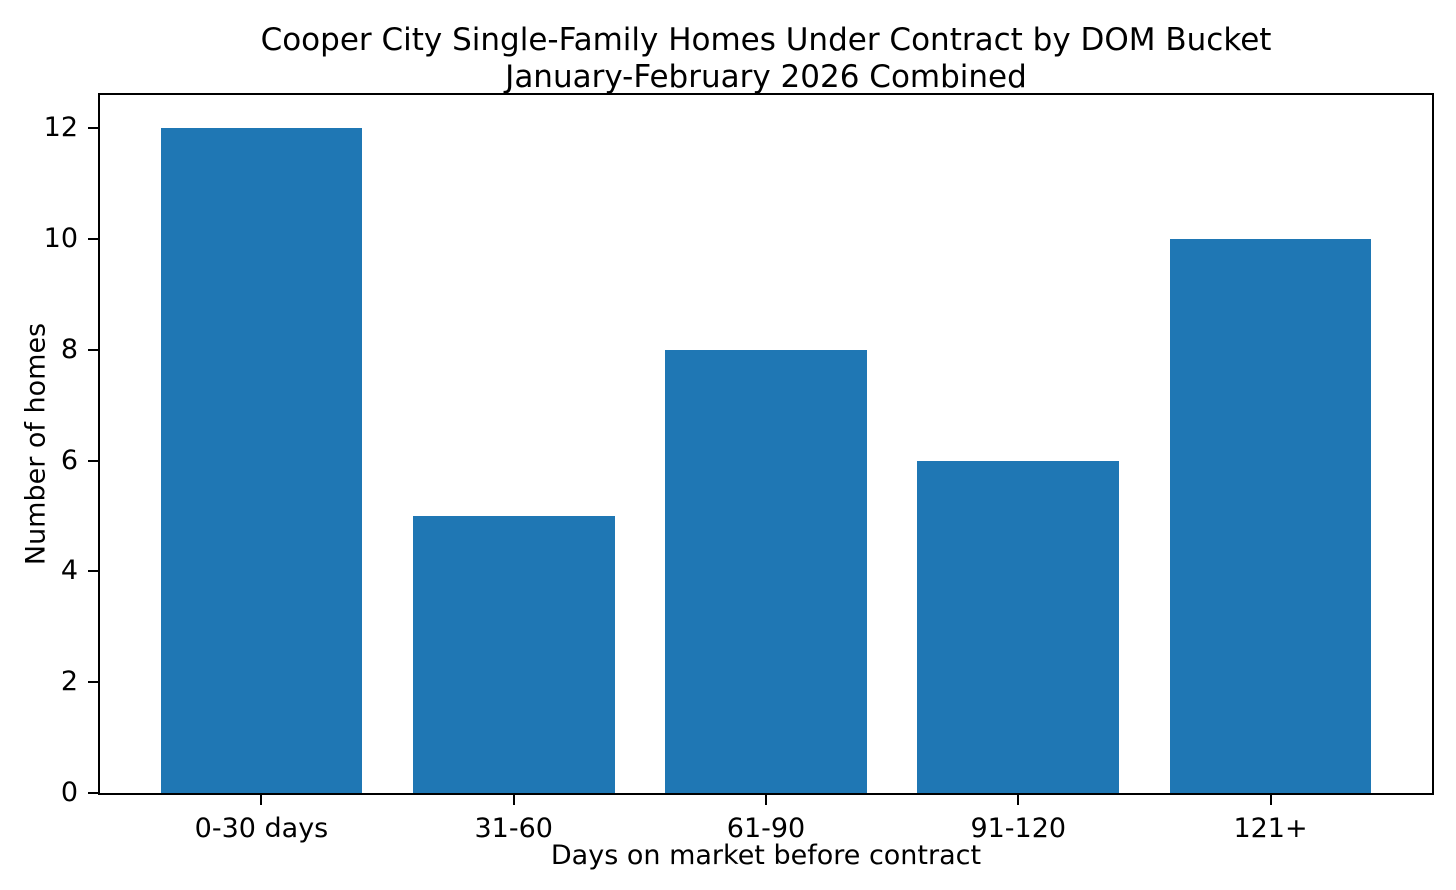 This screenshot has height=890, width=1456. What do you see at coordinates (60, 128) in the screenshot?
I see `y-tick-label: 12` at bounding box center [60, 128].